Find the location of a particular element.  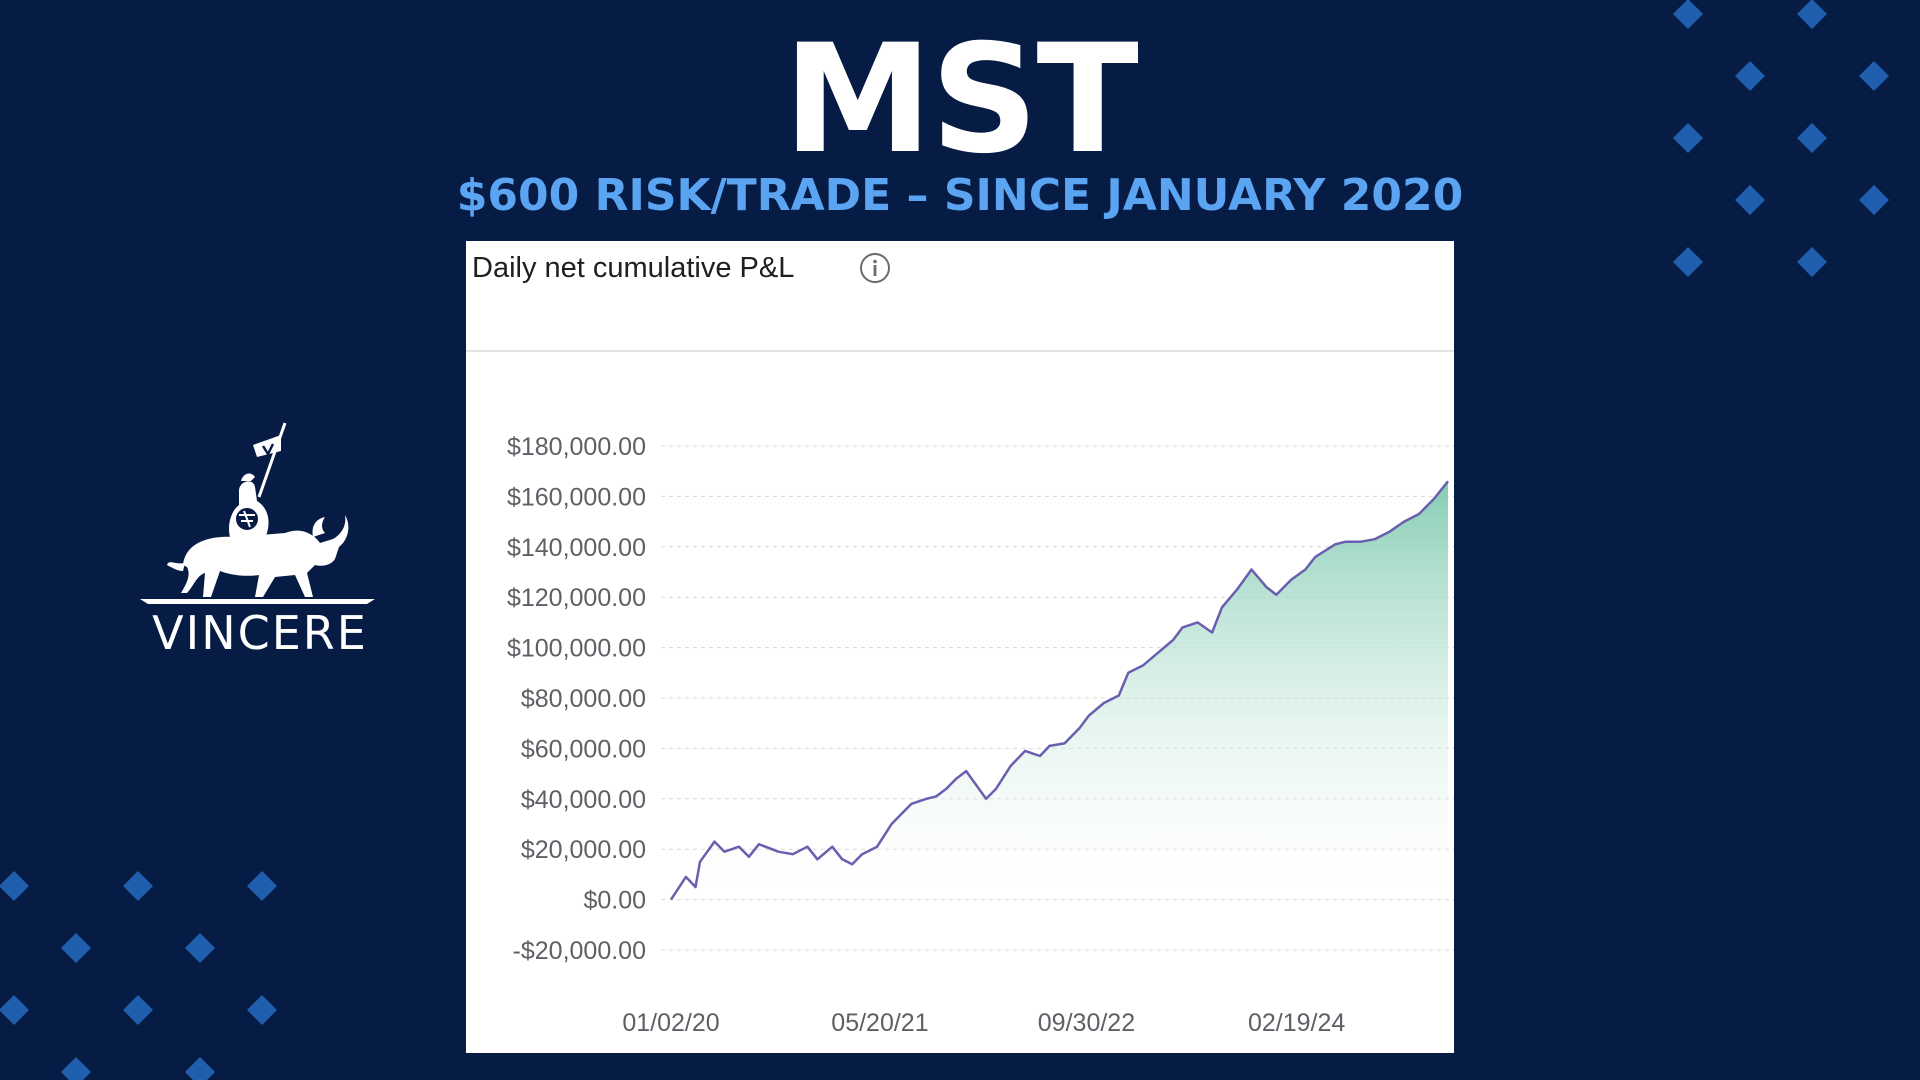

x-tick-label: 09/30/22 is located at coordinates (1086, 1023).